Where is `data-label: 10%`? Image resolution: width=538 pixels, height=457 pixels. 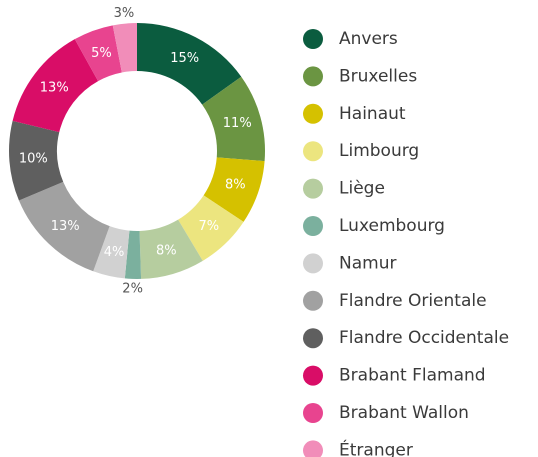
data-label: 10% is located at coordinates (33, 159).